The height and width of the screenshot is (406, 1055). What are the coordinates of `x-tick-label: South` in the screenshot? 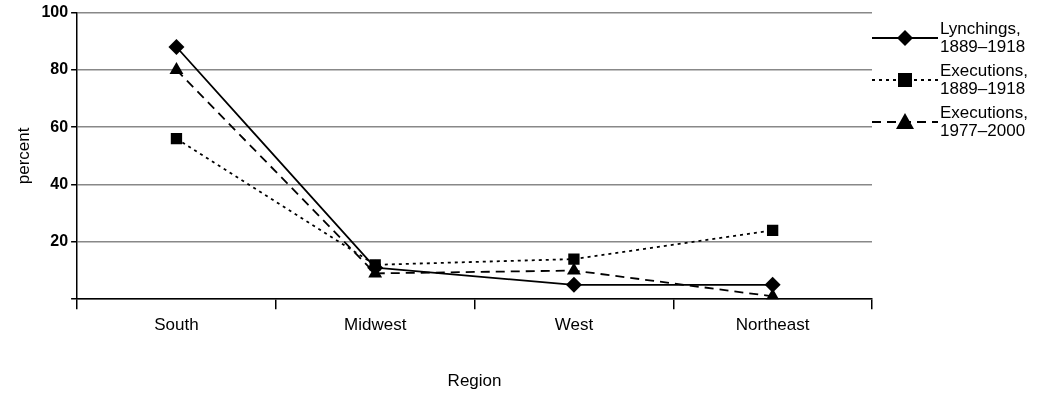 It's located at (176, 325).